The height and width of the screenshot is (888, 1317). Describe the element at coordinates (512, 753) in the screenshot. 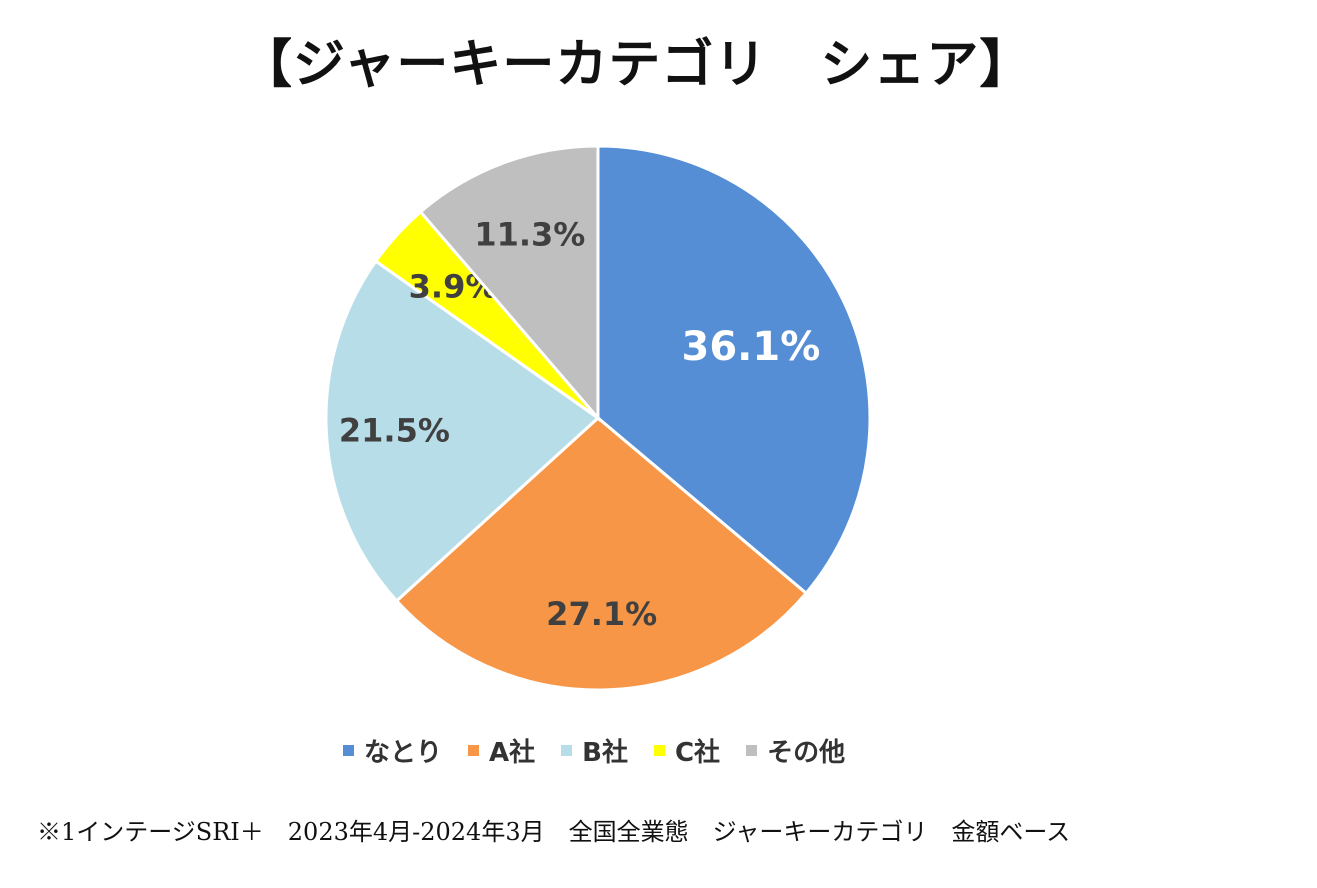

I see `legend-label: A社` at that location.